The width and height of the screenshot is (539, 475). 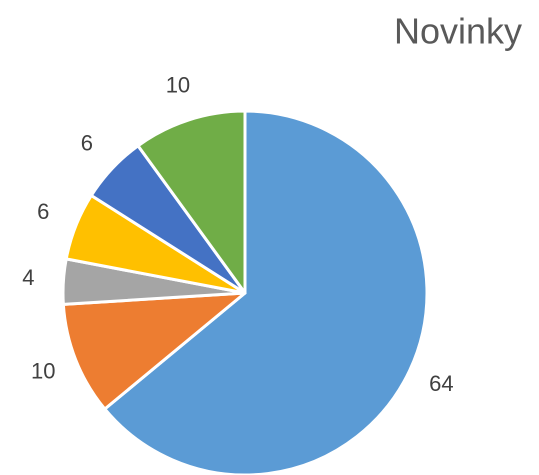 What do you see at coordinates (458, 31) in the screenshot?
I see `chart-title: Novinky` at bounding box center [458, 31].